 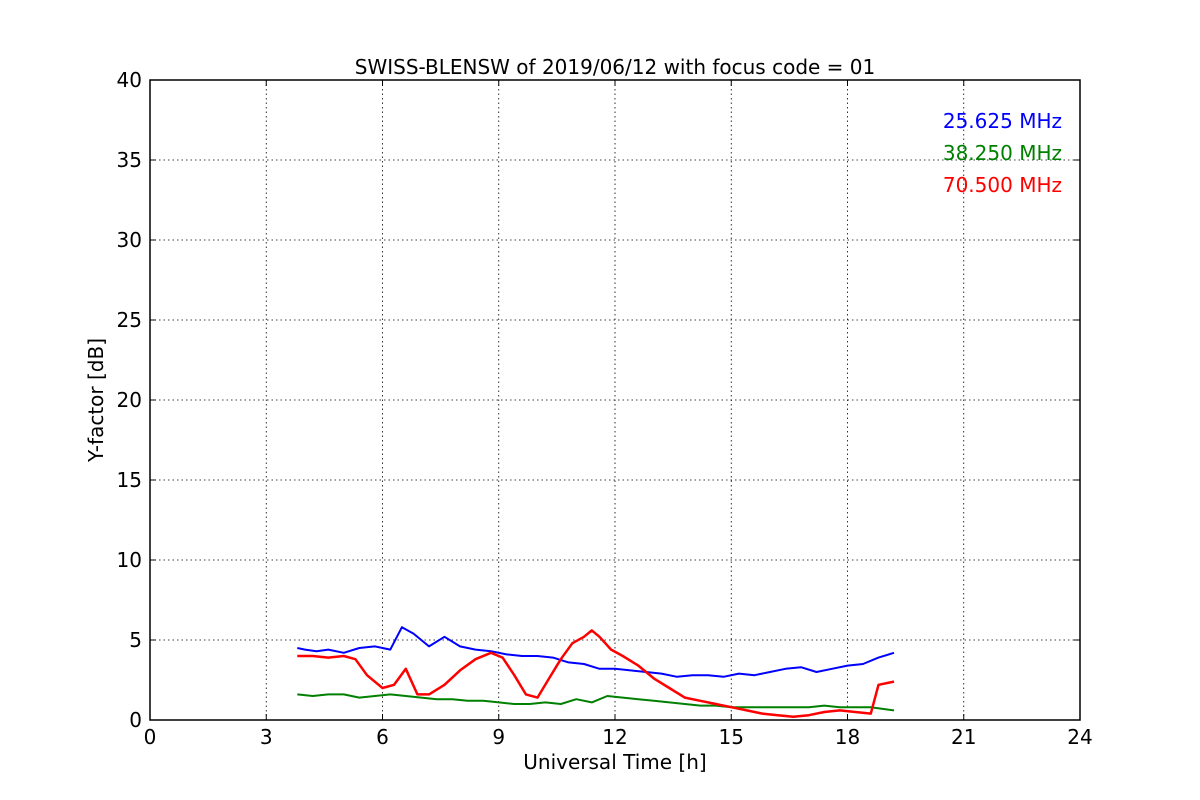 What do you see at coordinates (96, 400) in the screenshot?
I see `y-axis-label: Y-factor [dB]` at bounding box center [96, 400].